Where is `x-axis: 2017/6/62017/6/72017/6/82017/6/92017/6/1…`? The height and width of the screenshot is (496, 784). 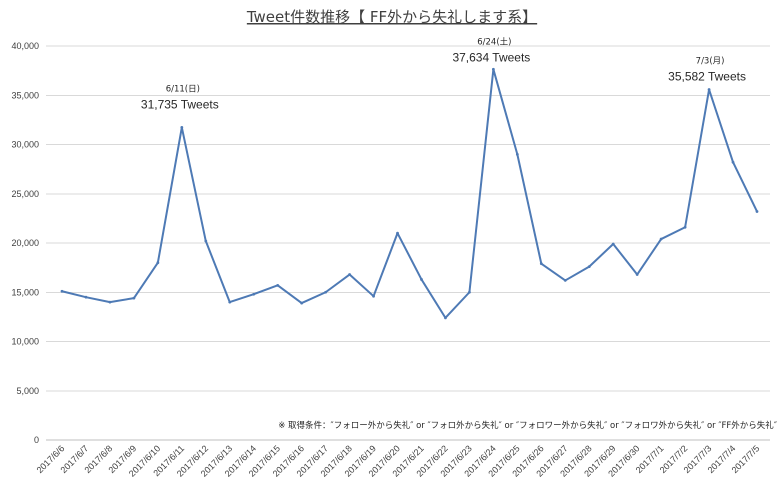 x-axis: 2017/6/62017/6/72017/6/82017/6/92017/6/1… is located at coordinates (398, 460).